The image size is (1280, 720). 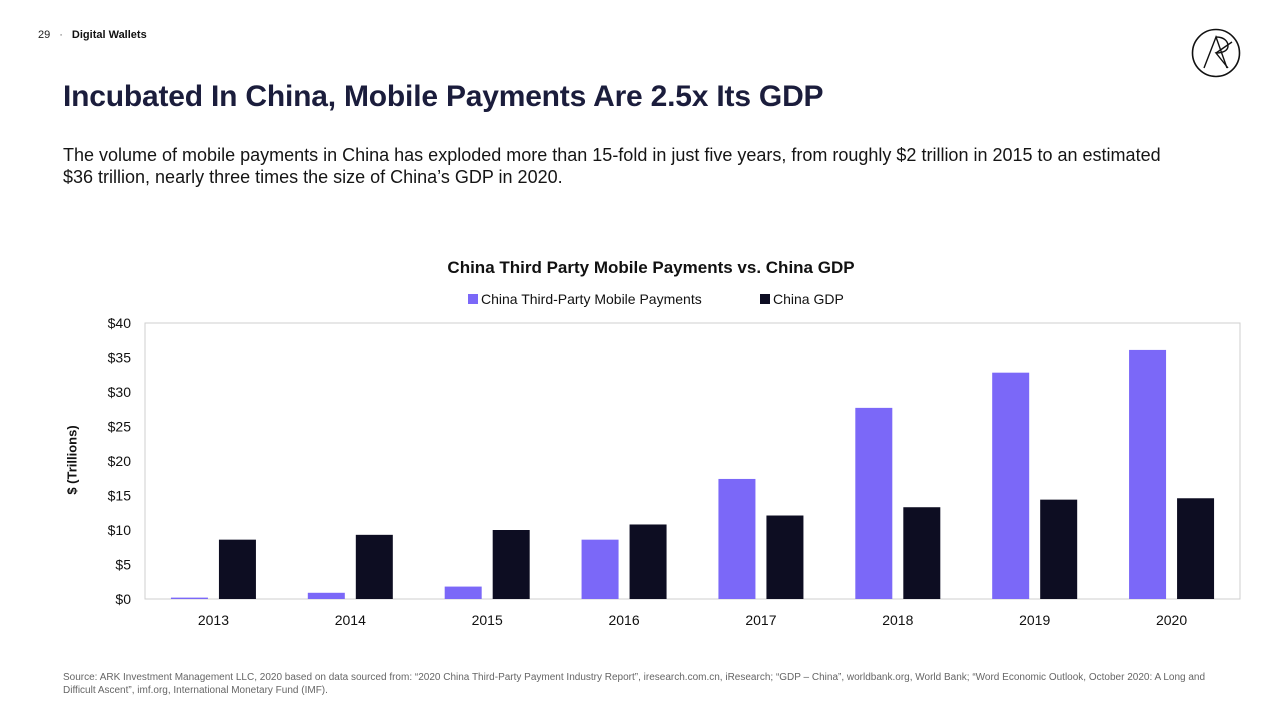 What do you see at coordinates (120, 530) in the screenshot?
I see `y-tick-label: $10` at bounding box center [120, 530].